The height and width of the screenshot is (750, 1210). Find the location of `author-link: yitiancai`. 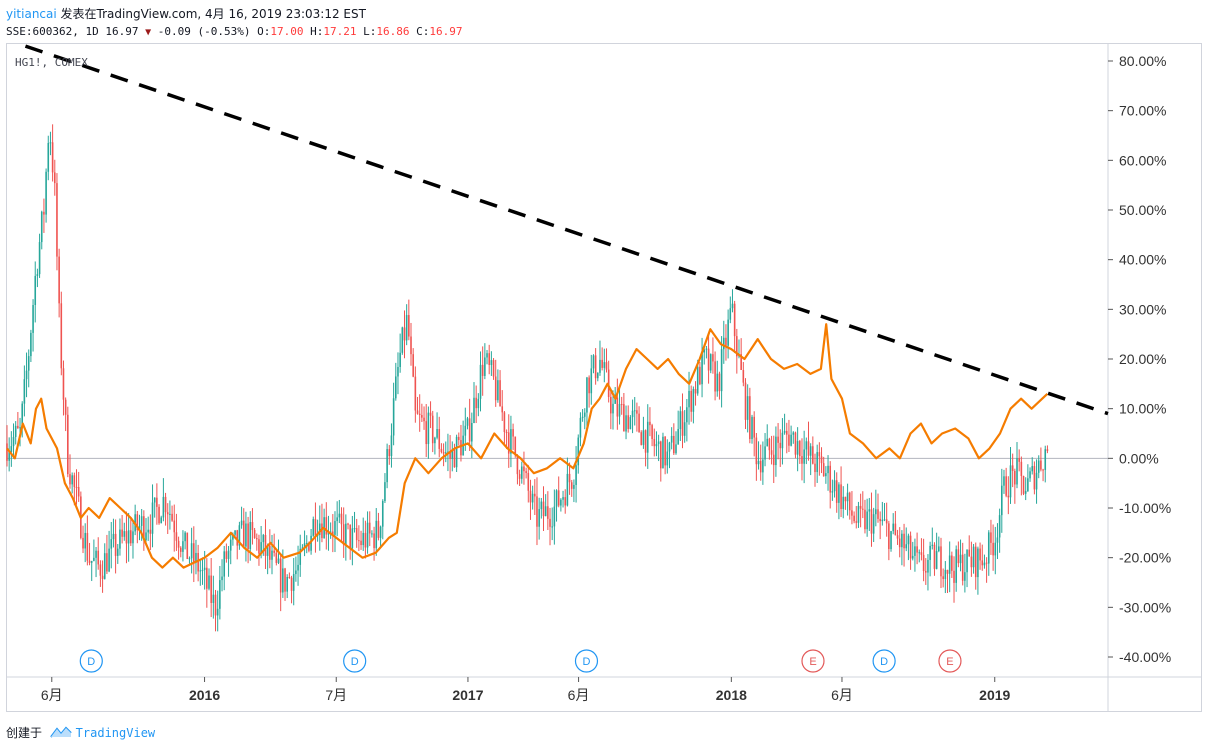

author-link: yitiancai is located at coordinates (31, 14).